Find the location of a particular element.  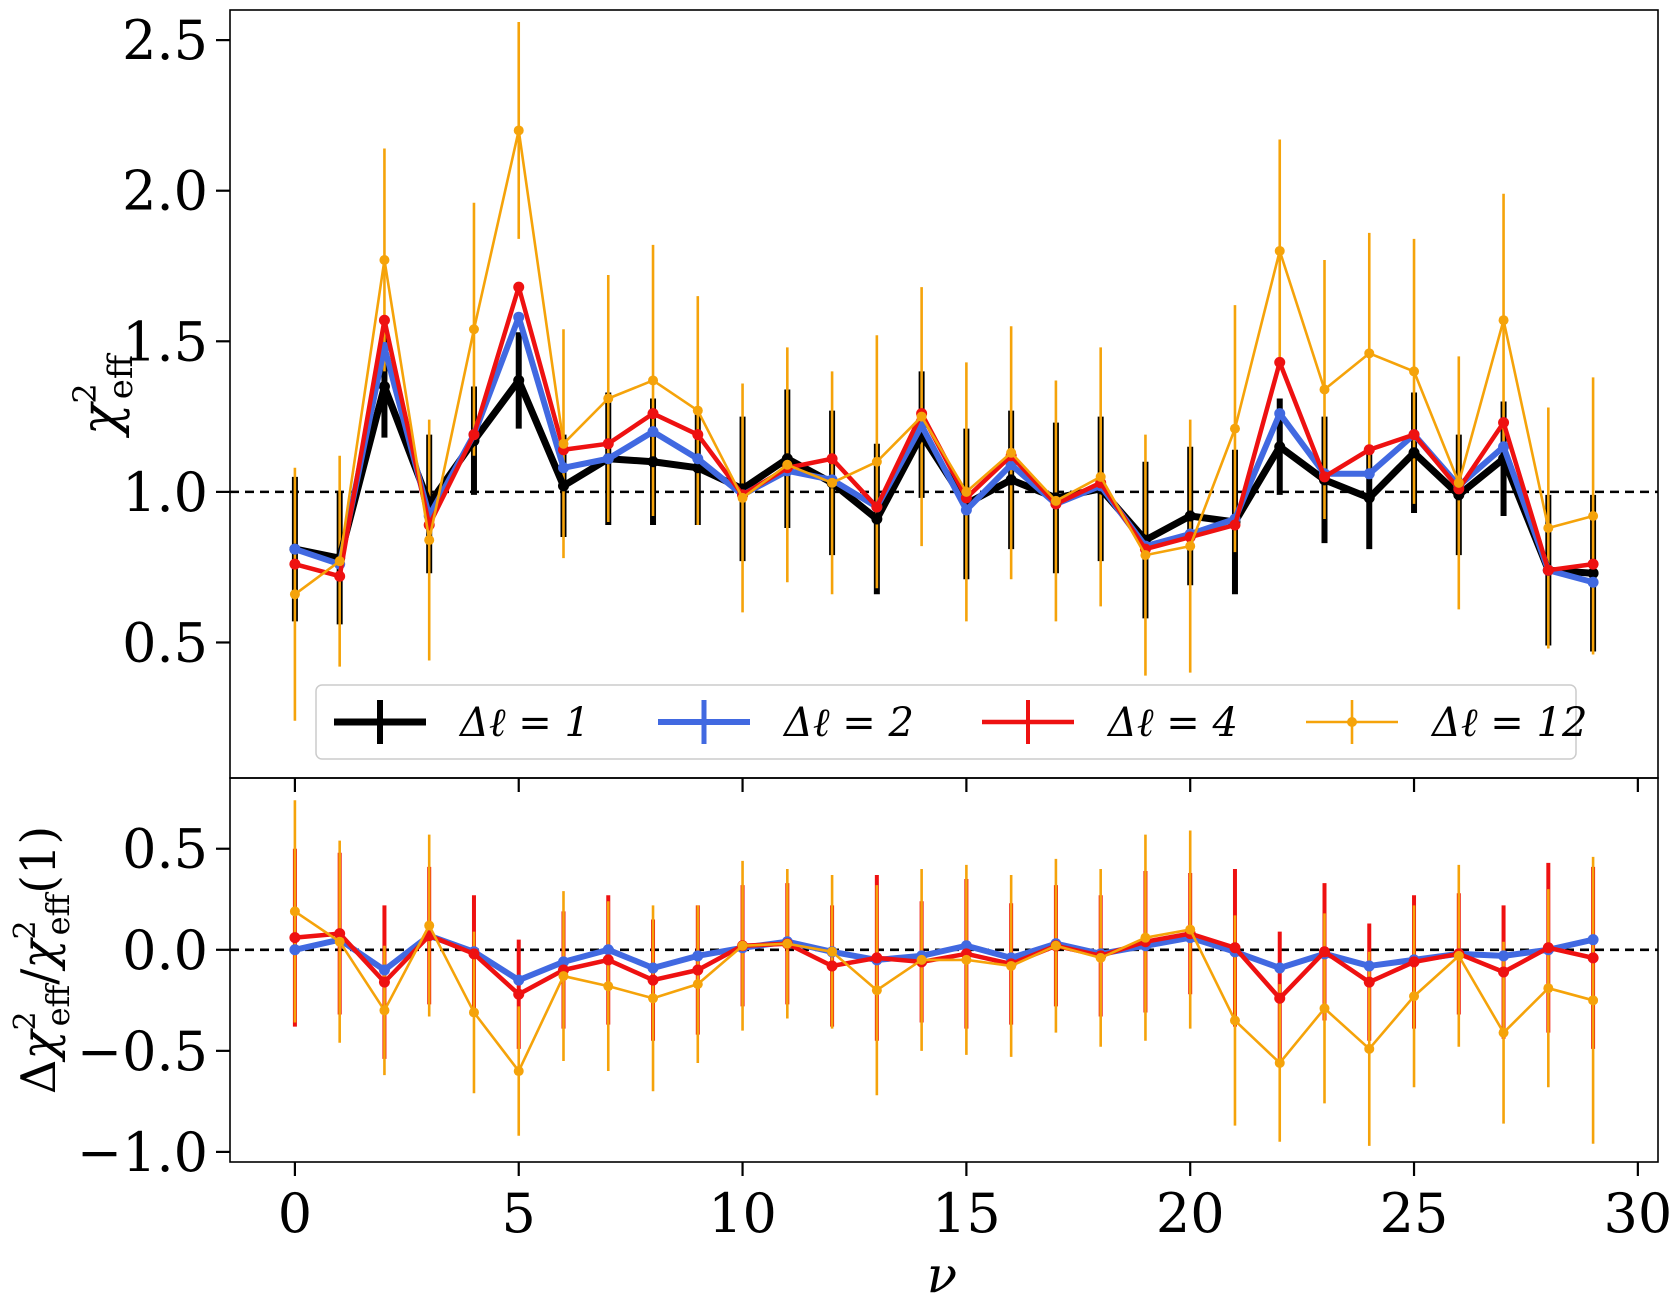

bottom-ylabel-arg: (1) is located at coordinates (39, 860).